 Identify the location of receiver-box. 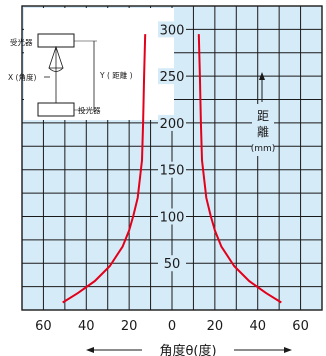
(56, 40).